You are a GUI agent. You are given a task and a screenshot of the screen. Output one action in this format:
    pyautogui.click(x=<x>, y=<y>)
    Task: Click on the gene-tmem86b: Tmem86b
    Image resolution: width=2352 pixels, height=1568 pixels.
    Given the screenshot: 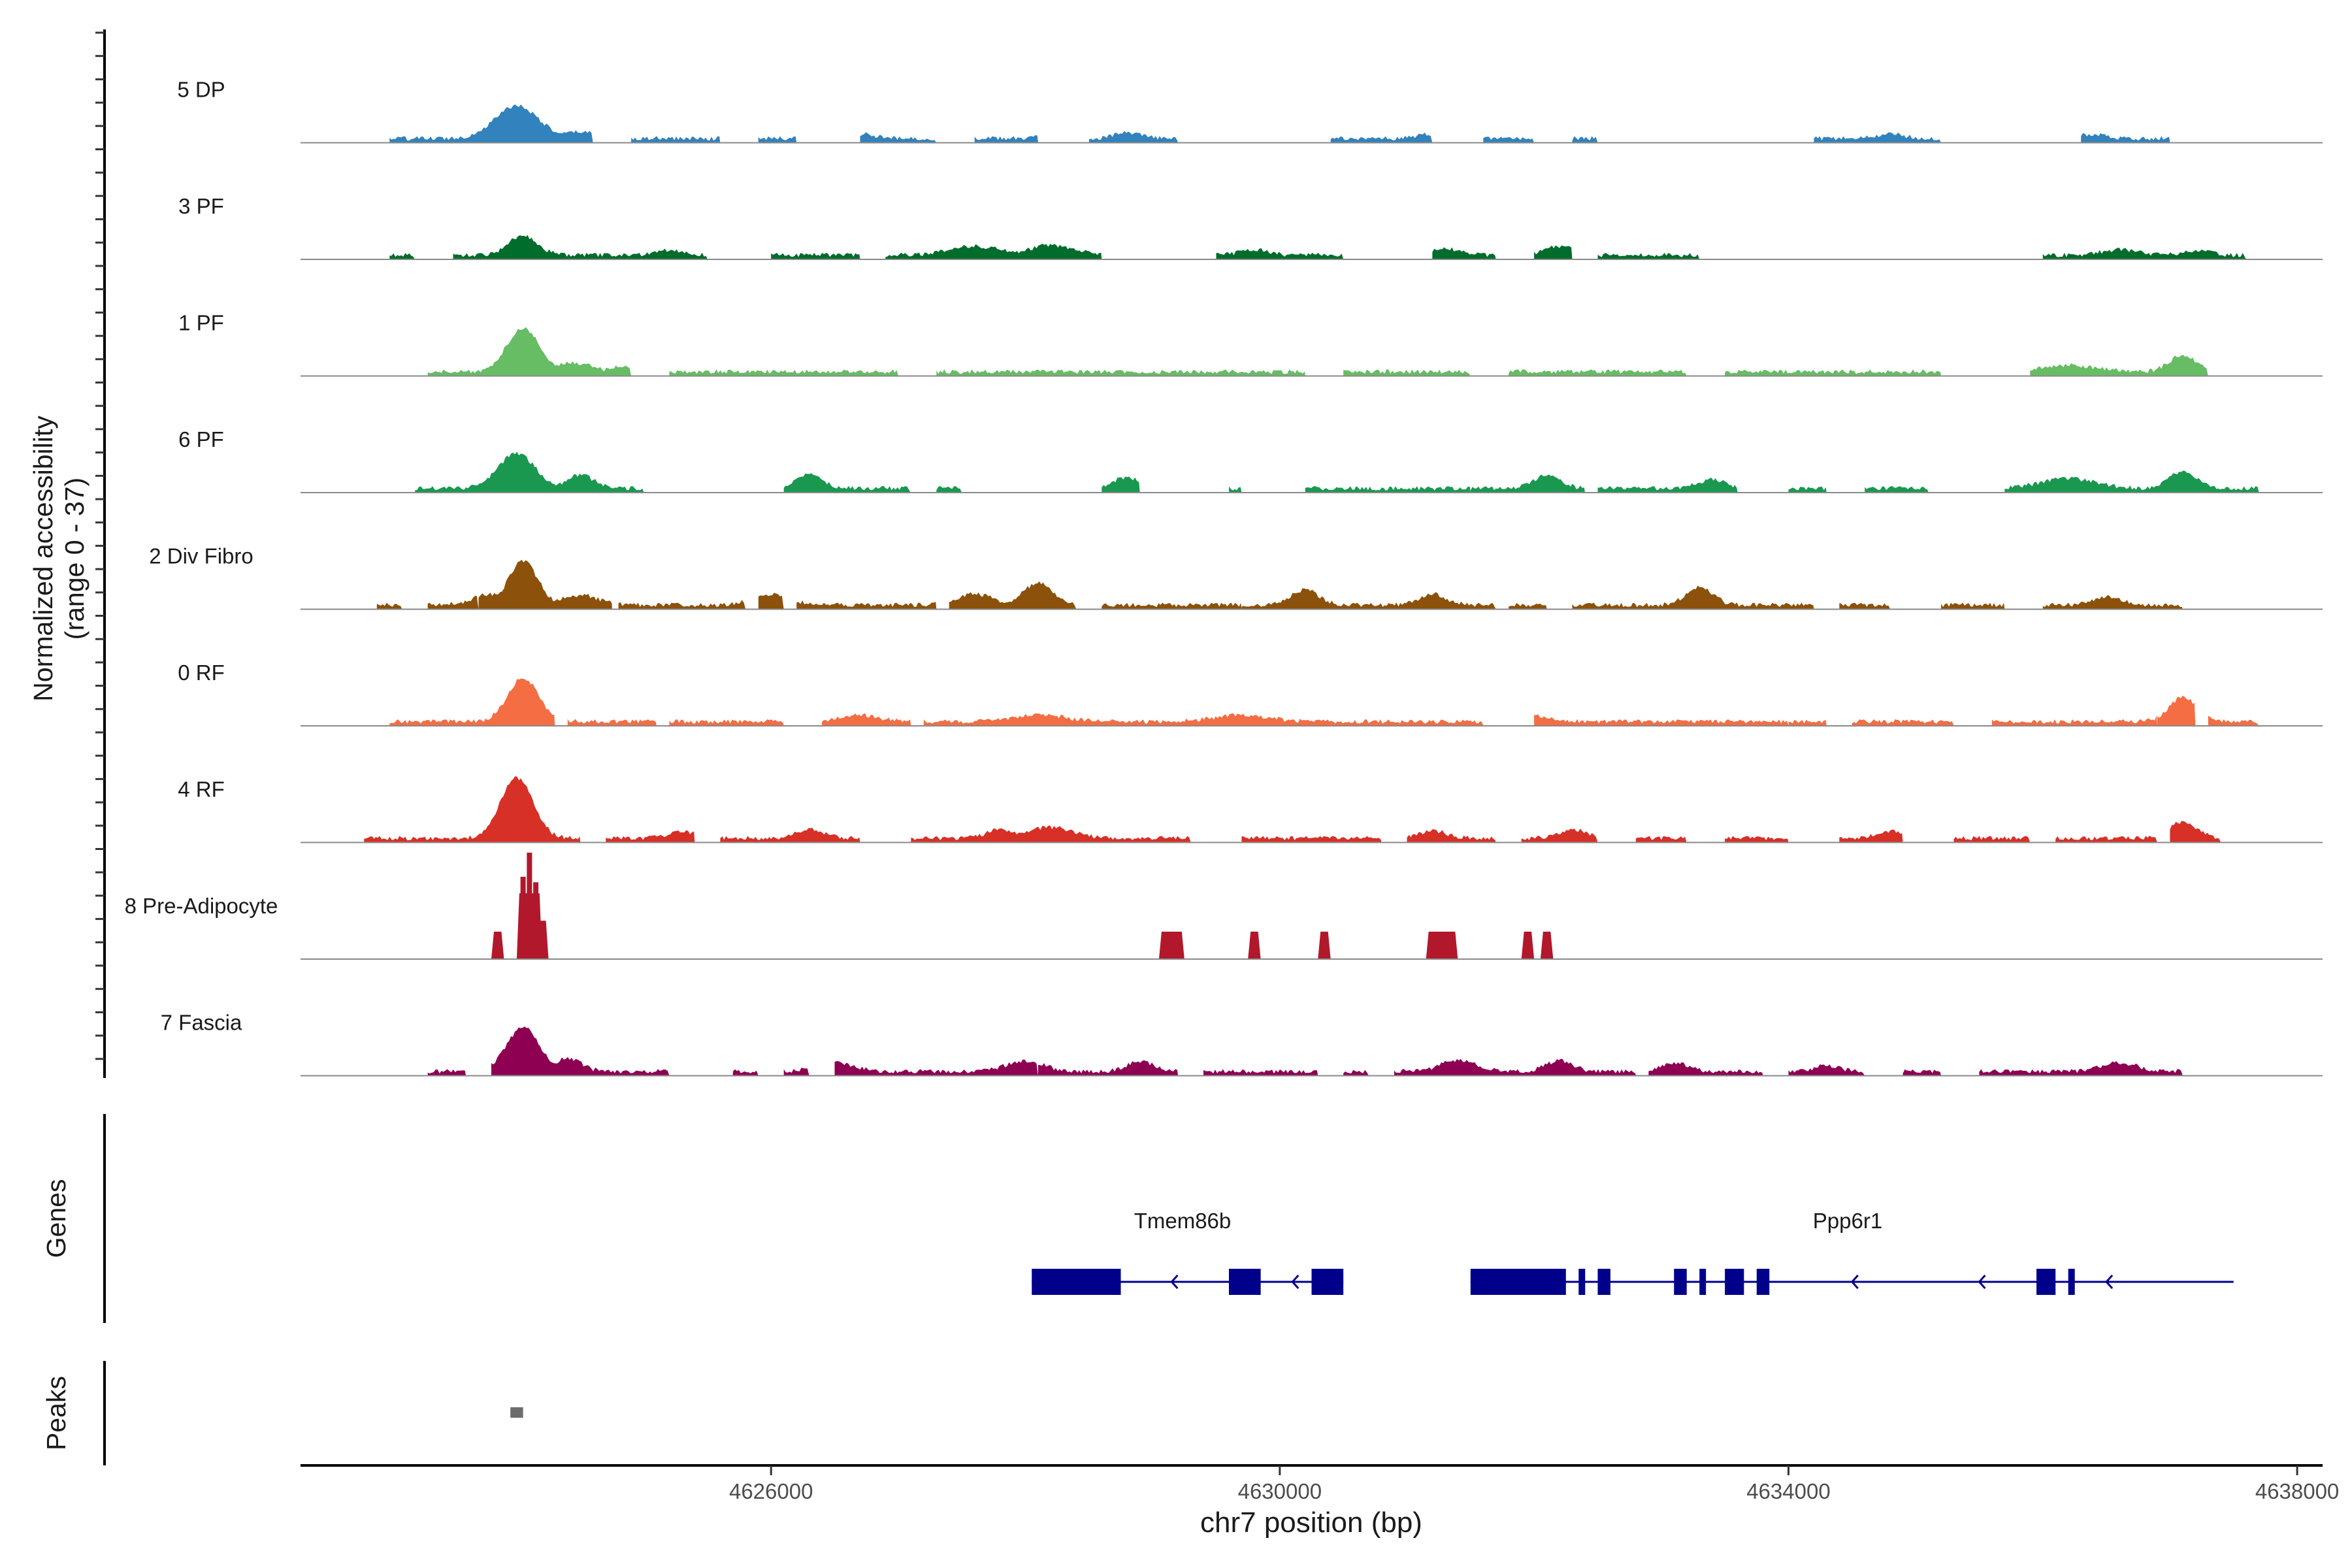 What is the action you would take?
    pyautogui.click(x=1188, y=1252)
    